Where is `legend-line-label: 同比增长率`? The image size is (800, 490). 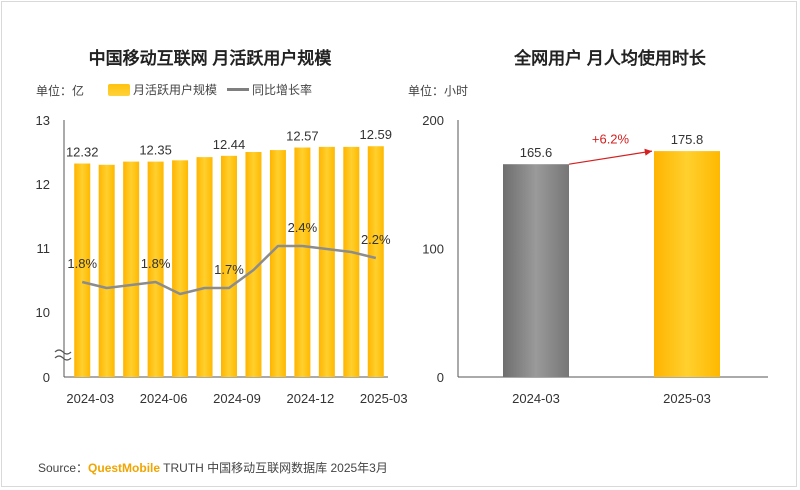
legend-line-label: 同比增长率 is located at coordinates (282, 90).